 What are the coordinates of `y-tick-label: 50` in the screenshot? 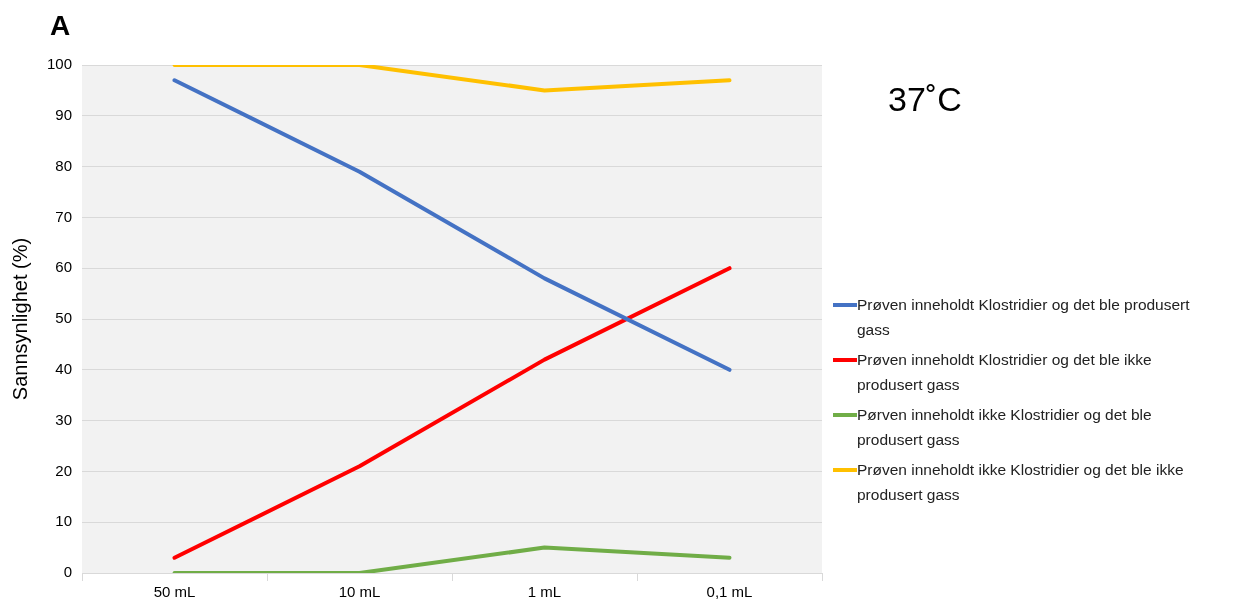 It's located at (64, 318).